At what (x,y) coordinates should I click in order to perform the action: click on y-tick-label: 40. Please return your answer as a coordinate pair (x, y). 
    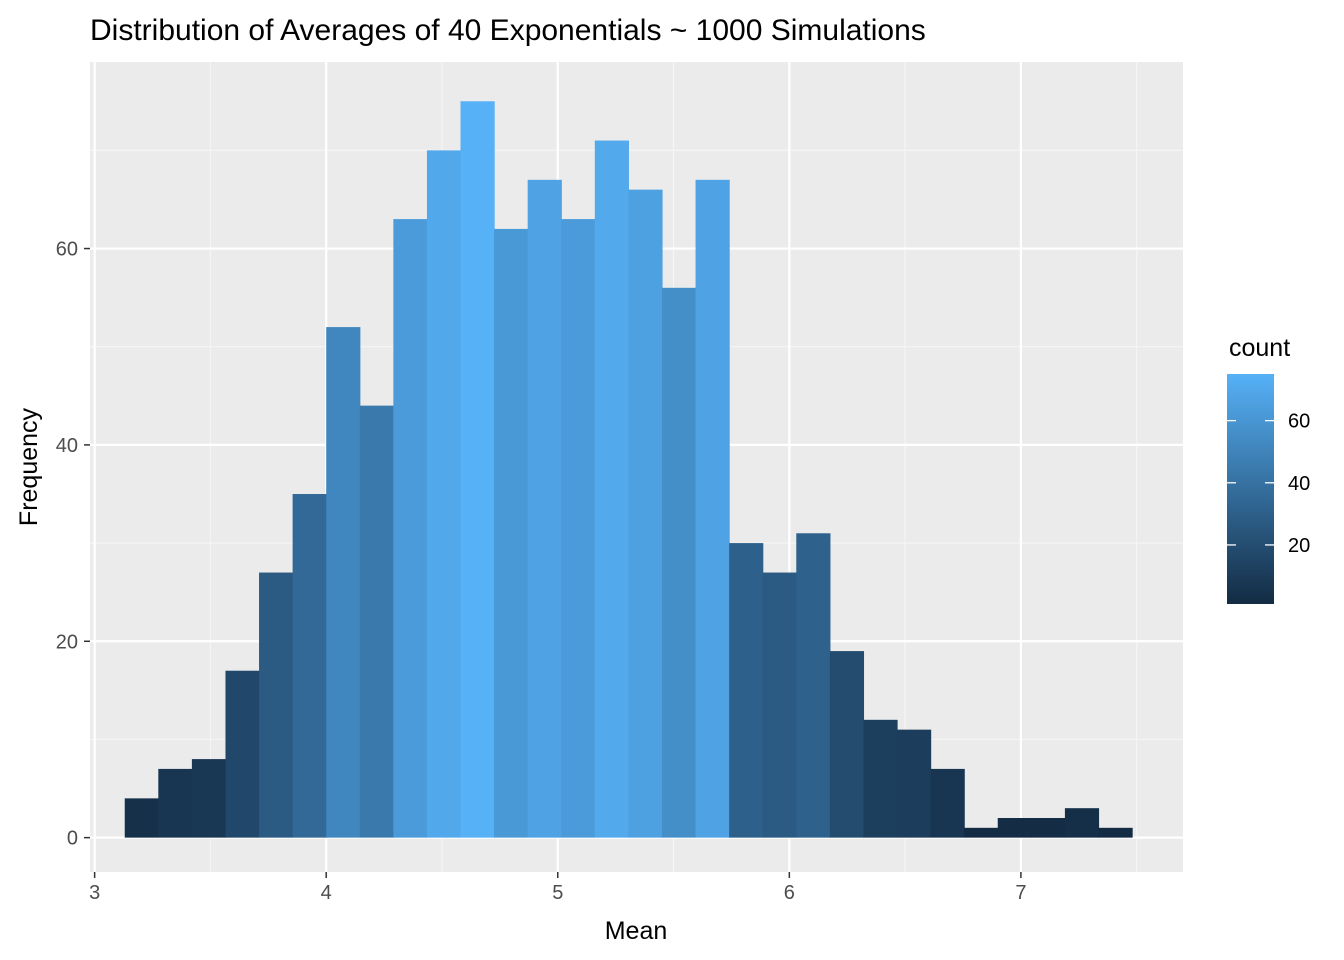
    Looking at the image, I should click on (67, 446).